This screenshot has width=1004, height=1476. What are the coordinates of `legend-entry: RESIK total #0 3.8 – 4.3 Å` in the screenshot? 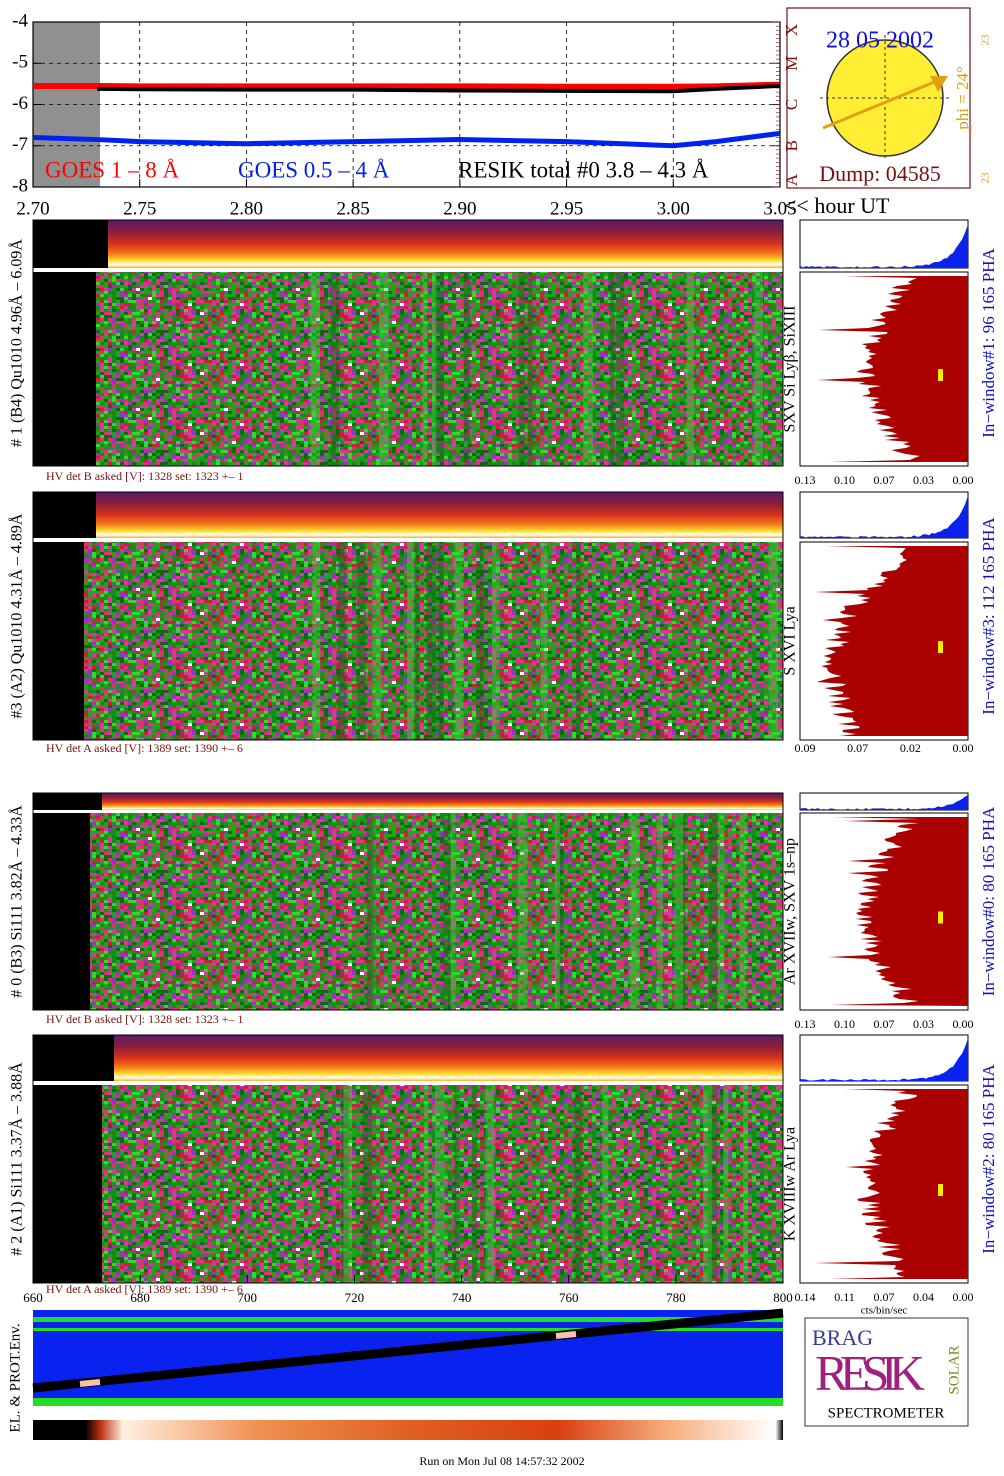 It's located at (583, 169).